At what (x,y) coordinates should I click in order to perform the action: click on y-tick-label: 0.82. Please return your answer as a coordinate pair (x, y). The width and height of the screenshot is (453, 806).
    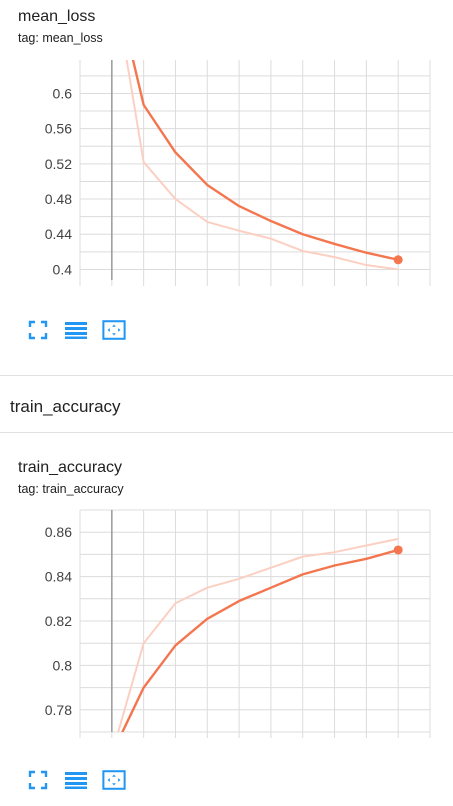
    Looking at the image, I should click on (58, 621).